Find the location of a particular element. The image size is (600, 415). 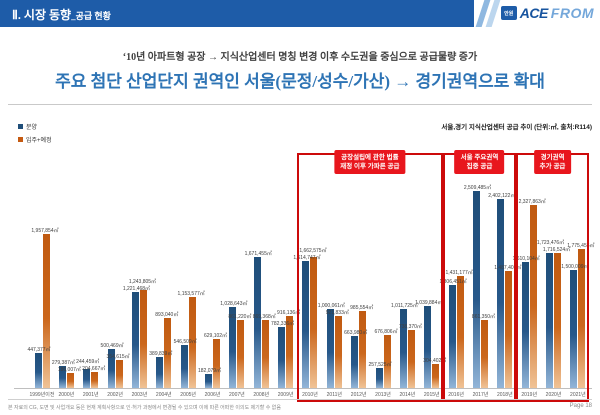

bar-value-bunyang-2015년: 1,039,884㎡ is located at coordinates (429, 303).